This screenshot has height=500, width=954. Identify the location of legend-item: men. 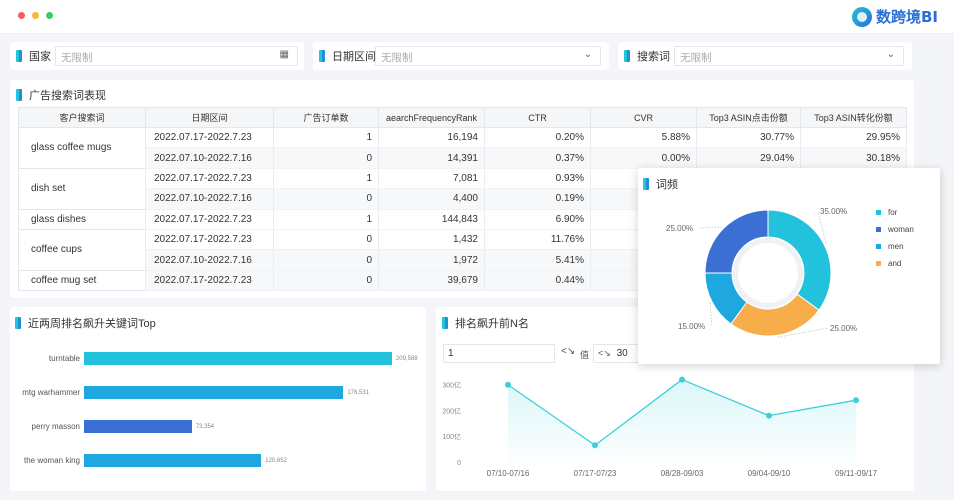
(890, 246).